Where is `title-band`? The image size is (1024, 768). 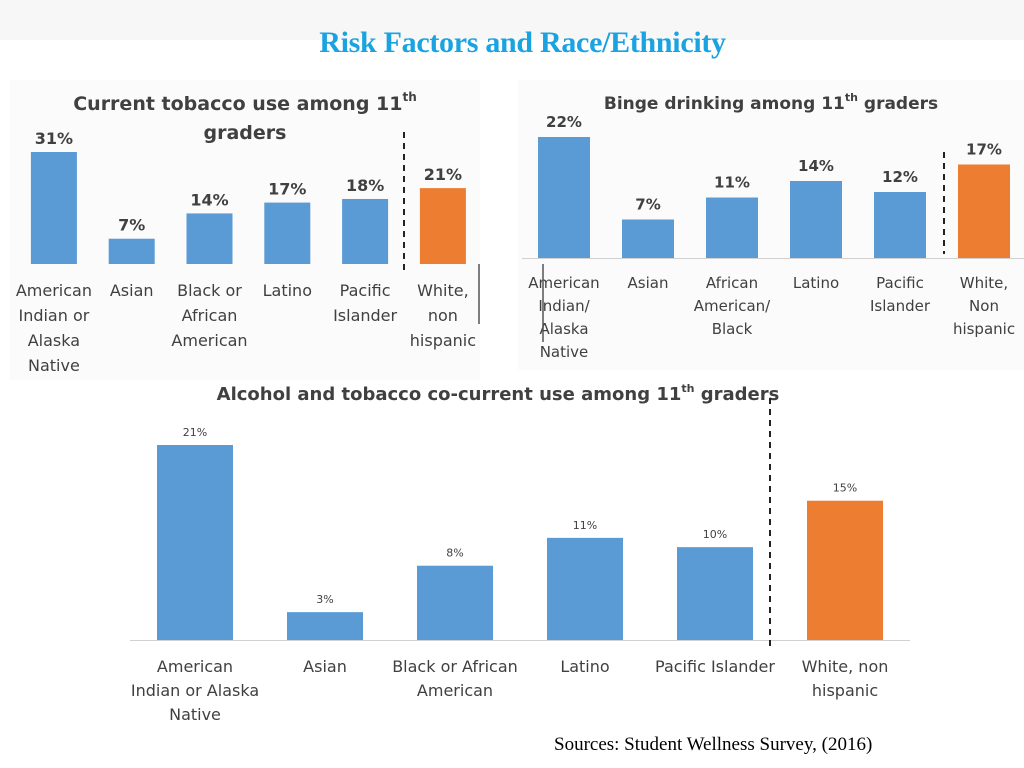
title-band is located at coordinates (512, 20).